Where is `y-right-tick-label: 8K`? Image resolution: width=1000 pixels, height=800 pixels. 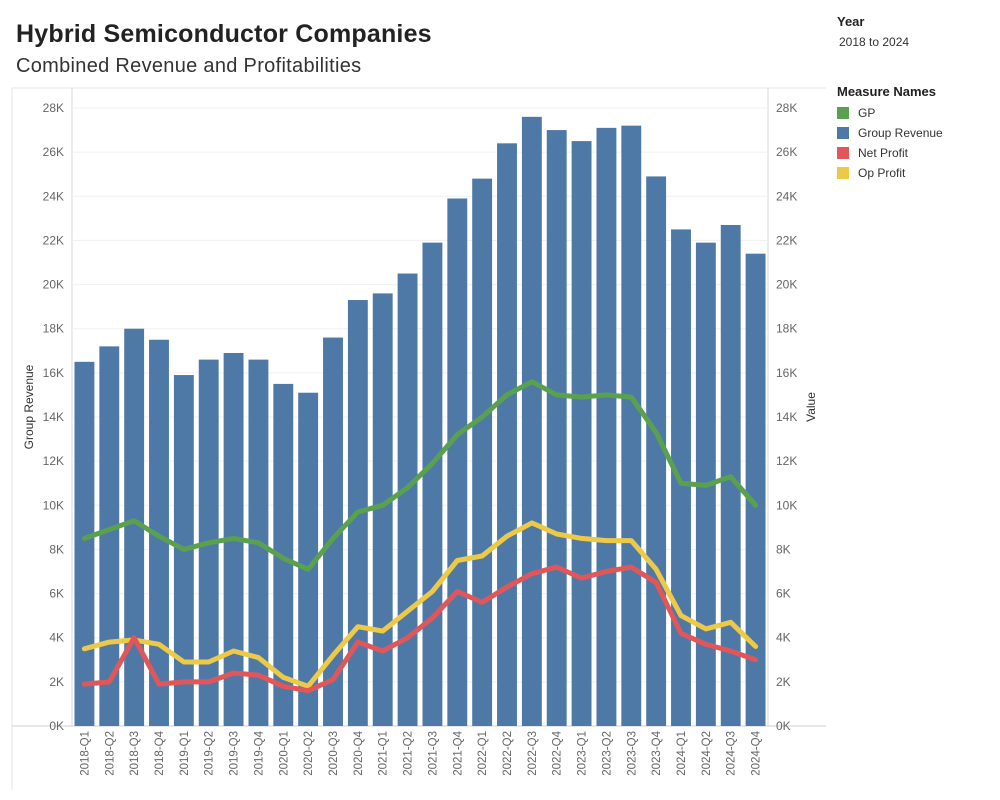 y-right-tick-label: 8K is located at coordinates (783, 549).